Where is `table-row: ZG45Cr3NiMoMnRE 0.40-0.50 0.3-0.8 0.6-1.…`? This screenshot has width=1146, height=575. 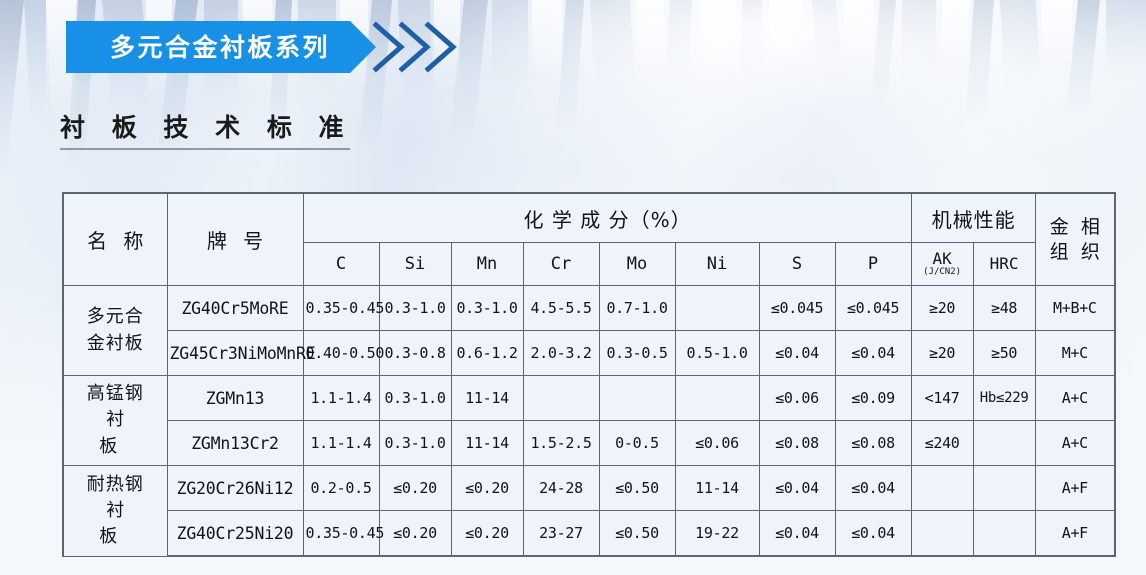
table-row: ZG45Cr3NiMoMnRE 0.40-0.50 0.3-0.8 0.6-1.… is located at coordinates (590, 353).